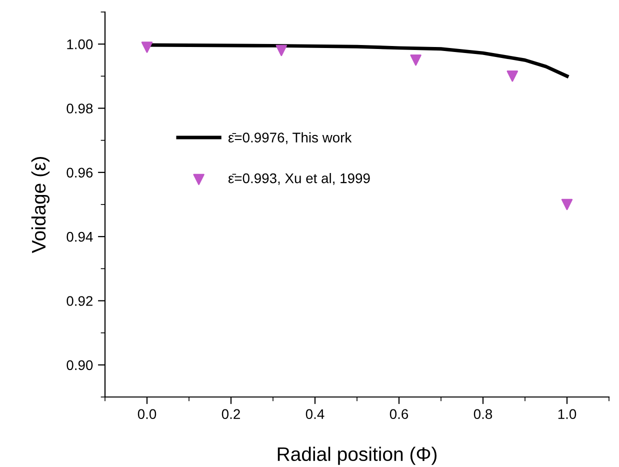 The width and height of the screenshot is (619, 467). What do you see at coordinates (147, 414) in the screenshot?
I see `x-tick-label: 0.0` at bounding box center [147, 414].